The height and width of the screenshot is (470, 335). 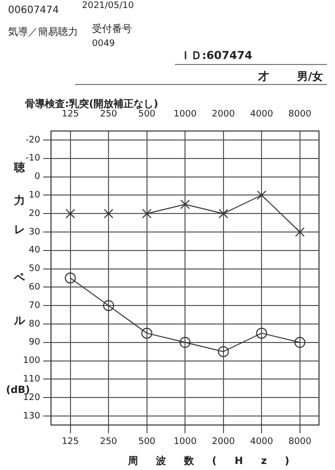 What do you see at coordinates (109, 115) in the screenshot?
I see `x-tick-label: 250` at bounding box center [109, 115].